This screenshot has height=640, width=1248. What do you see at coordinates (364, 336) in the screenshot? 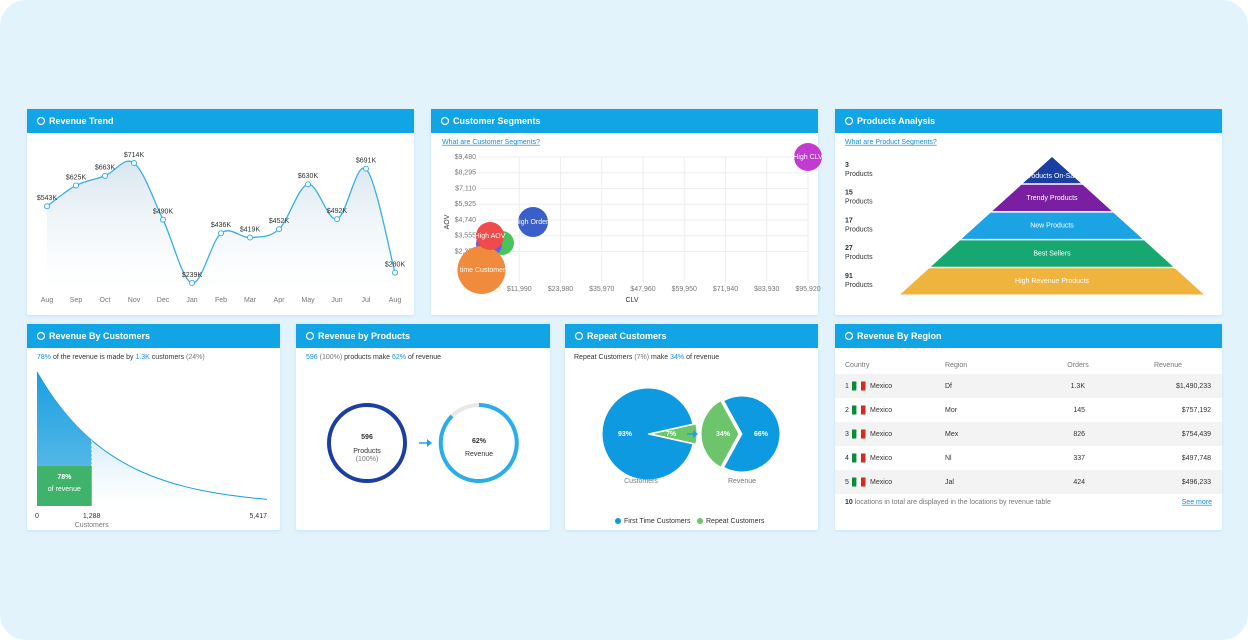
I see `panel-title: Revenue by Products` at bounding box center [364, 336].